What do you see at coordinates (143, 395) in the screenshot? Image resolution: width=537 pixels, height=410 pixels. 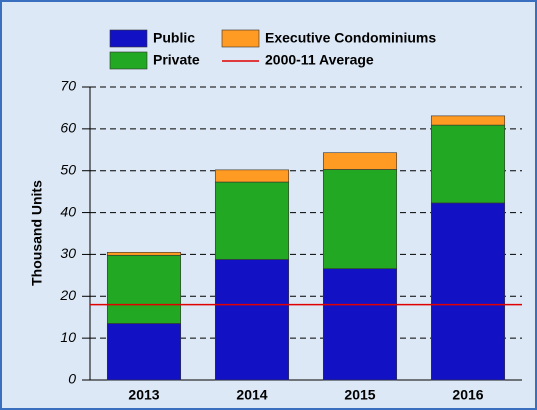 I see `x-tick-label: 2013` at bounding box center [143, 395].